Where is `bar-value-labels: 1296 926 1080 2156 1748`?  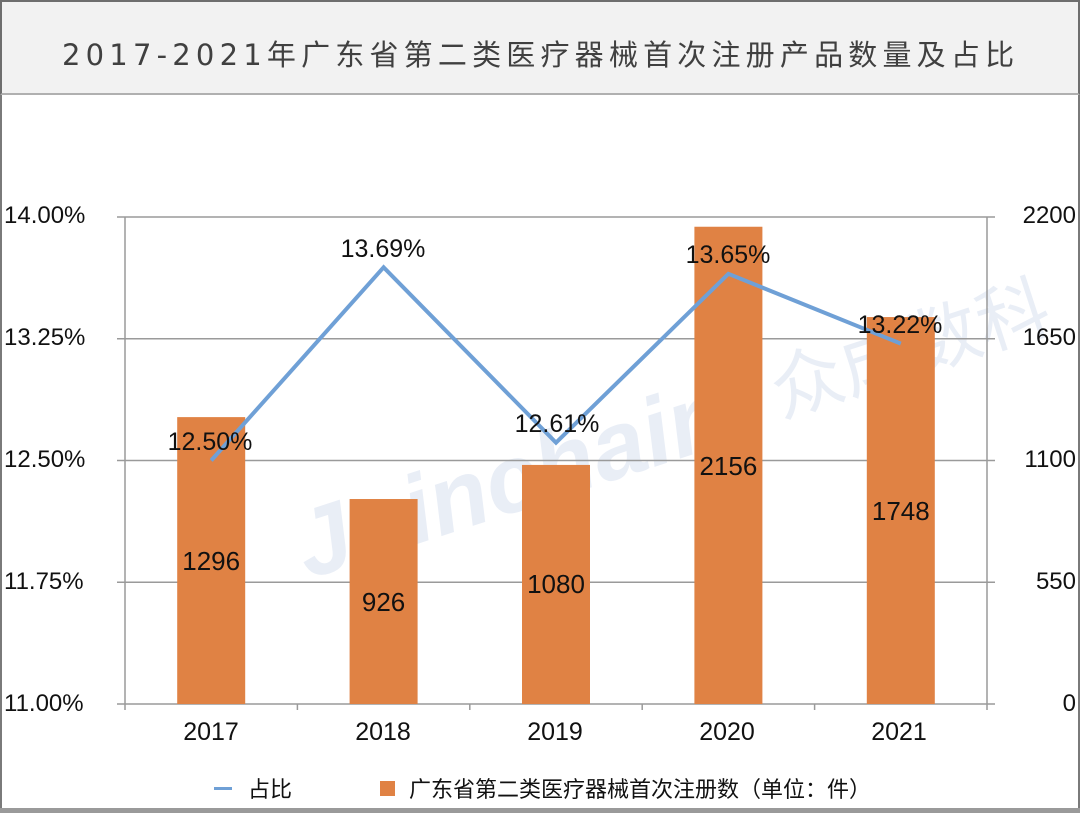
bar-value-labels: 1296 926 1080 2156 1748 is located at coordinates (555, 534).